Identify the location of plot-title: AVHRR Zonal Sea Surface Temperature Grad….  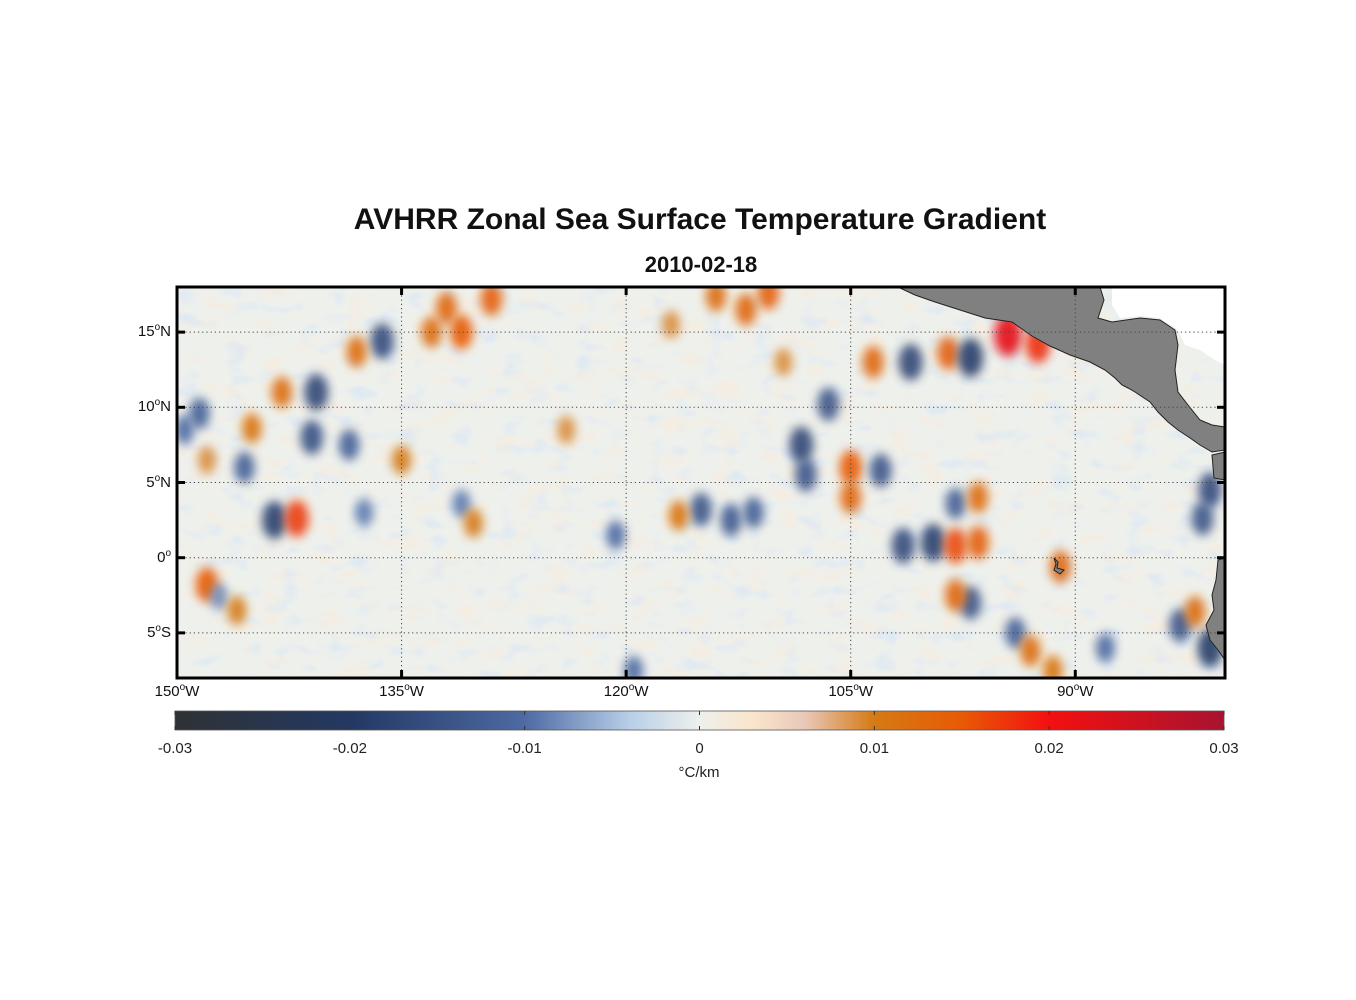
(700, 219).